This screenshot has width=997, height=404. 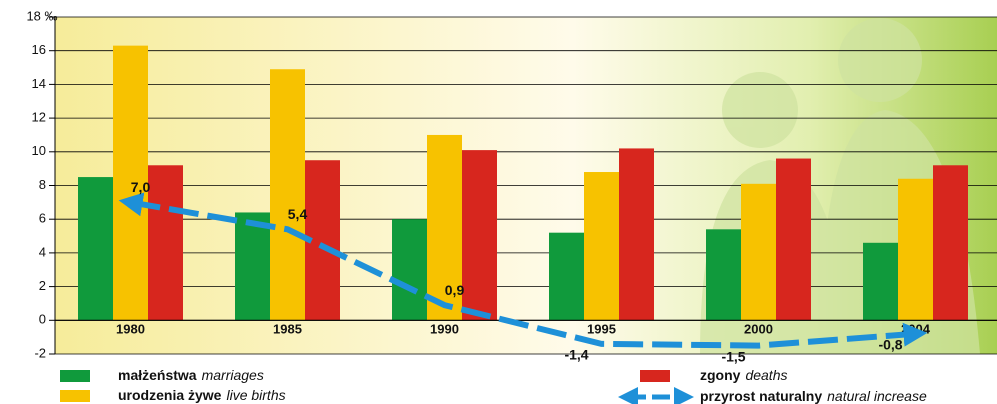 What do you see at coordinates (42, 218) in the screenshot?
I see `y-tick-label: 6` at bounding box center [42, 218].